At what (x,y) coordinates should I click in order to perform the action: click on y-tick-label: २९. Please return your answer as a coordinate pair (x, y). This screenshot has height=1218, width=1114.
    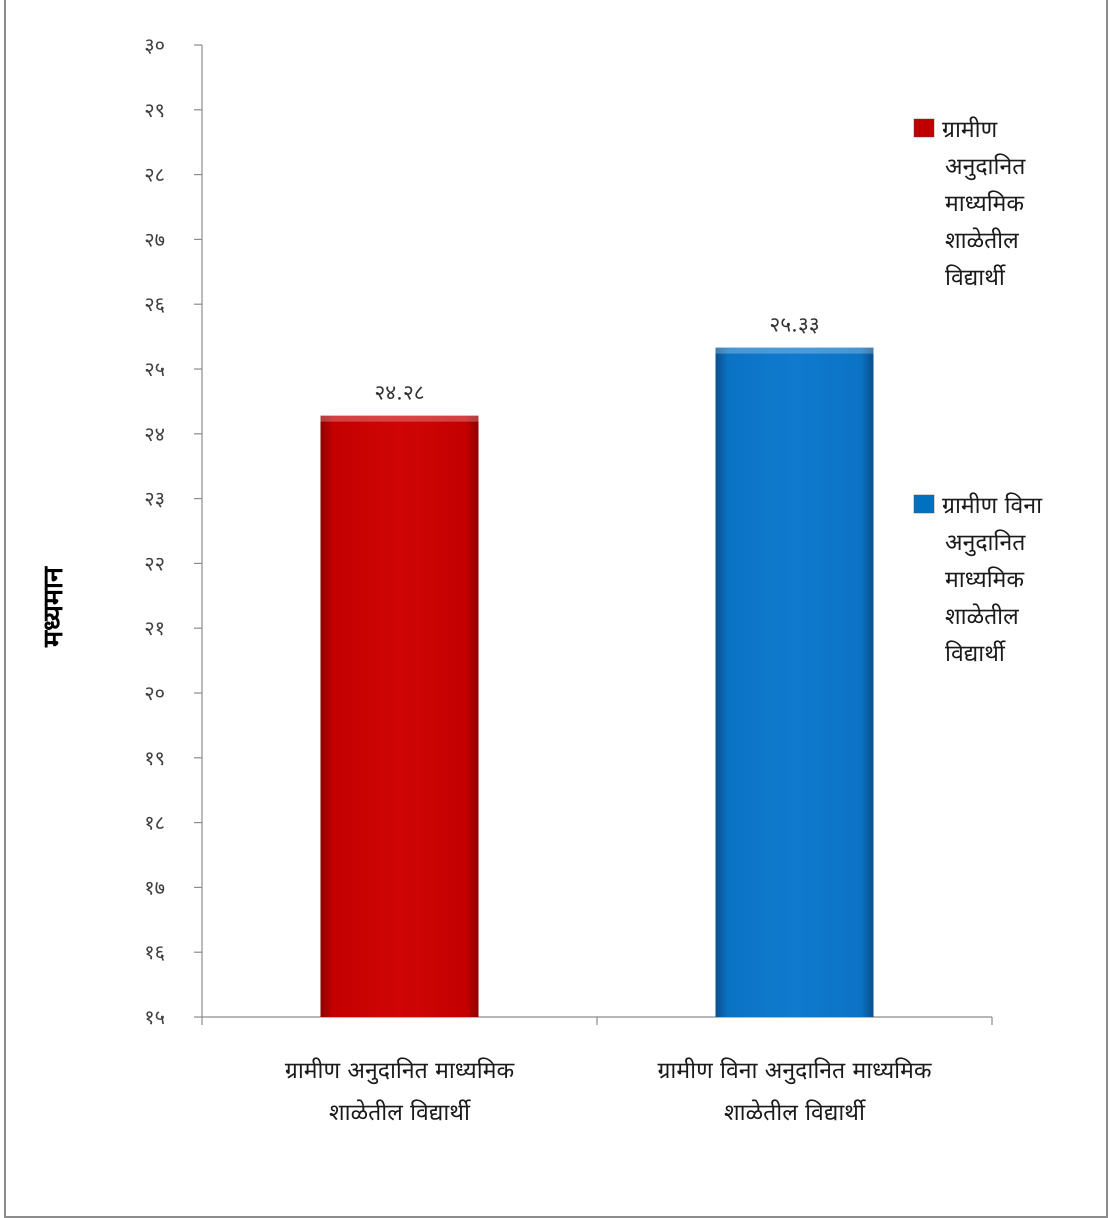
    Looking at the image, I should click on (154, 110).